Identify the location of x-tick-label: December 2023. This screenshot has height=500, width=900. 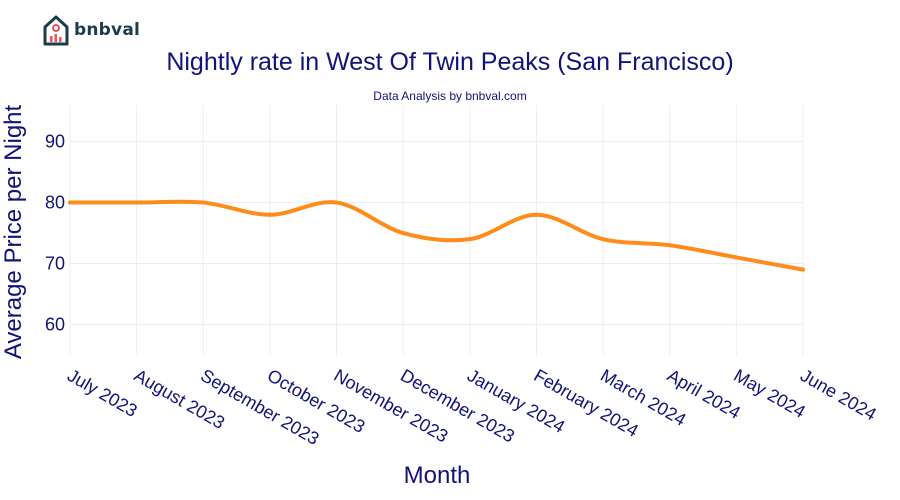
(457, 405).